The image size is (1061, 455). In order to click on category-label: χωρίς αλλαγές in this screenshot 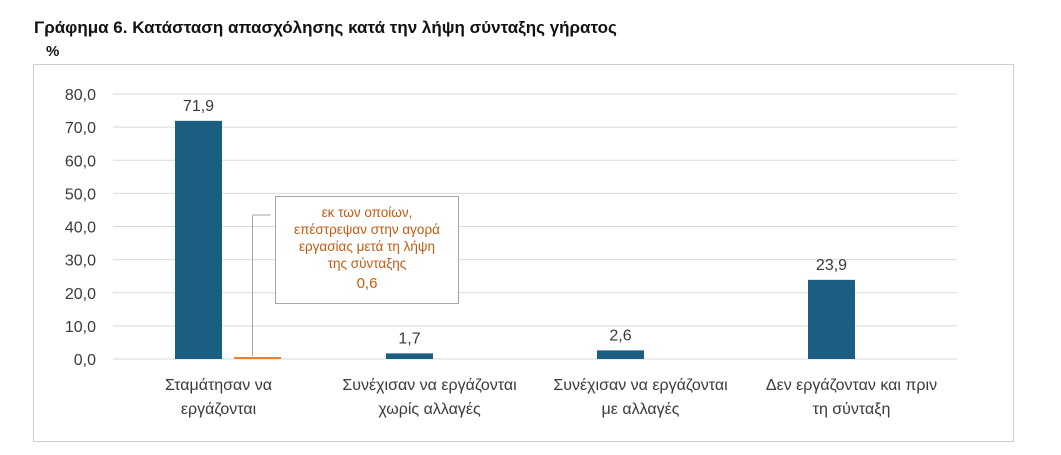, I will do `click(429, 409)`.